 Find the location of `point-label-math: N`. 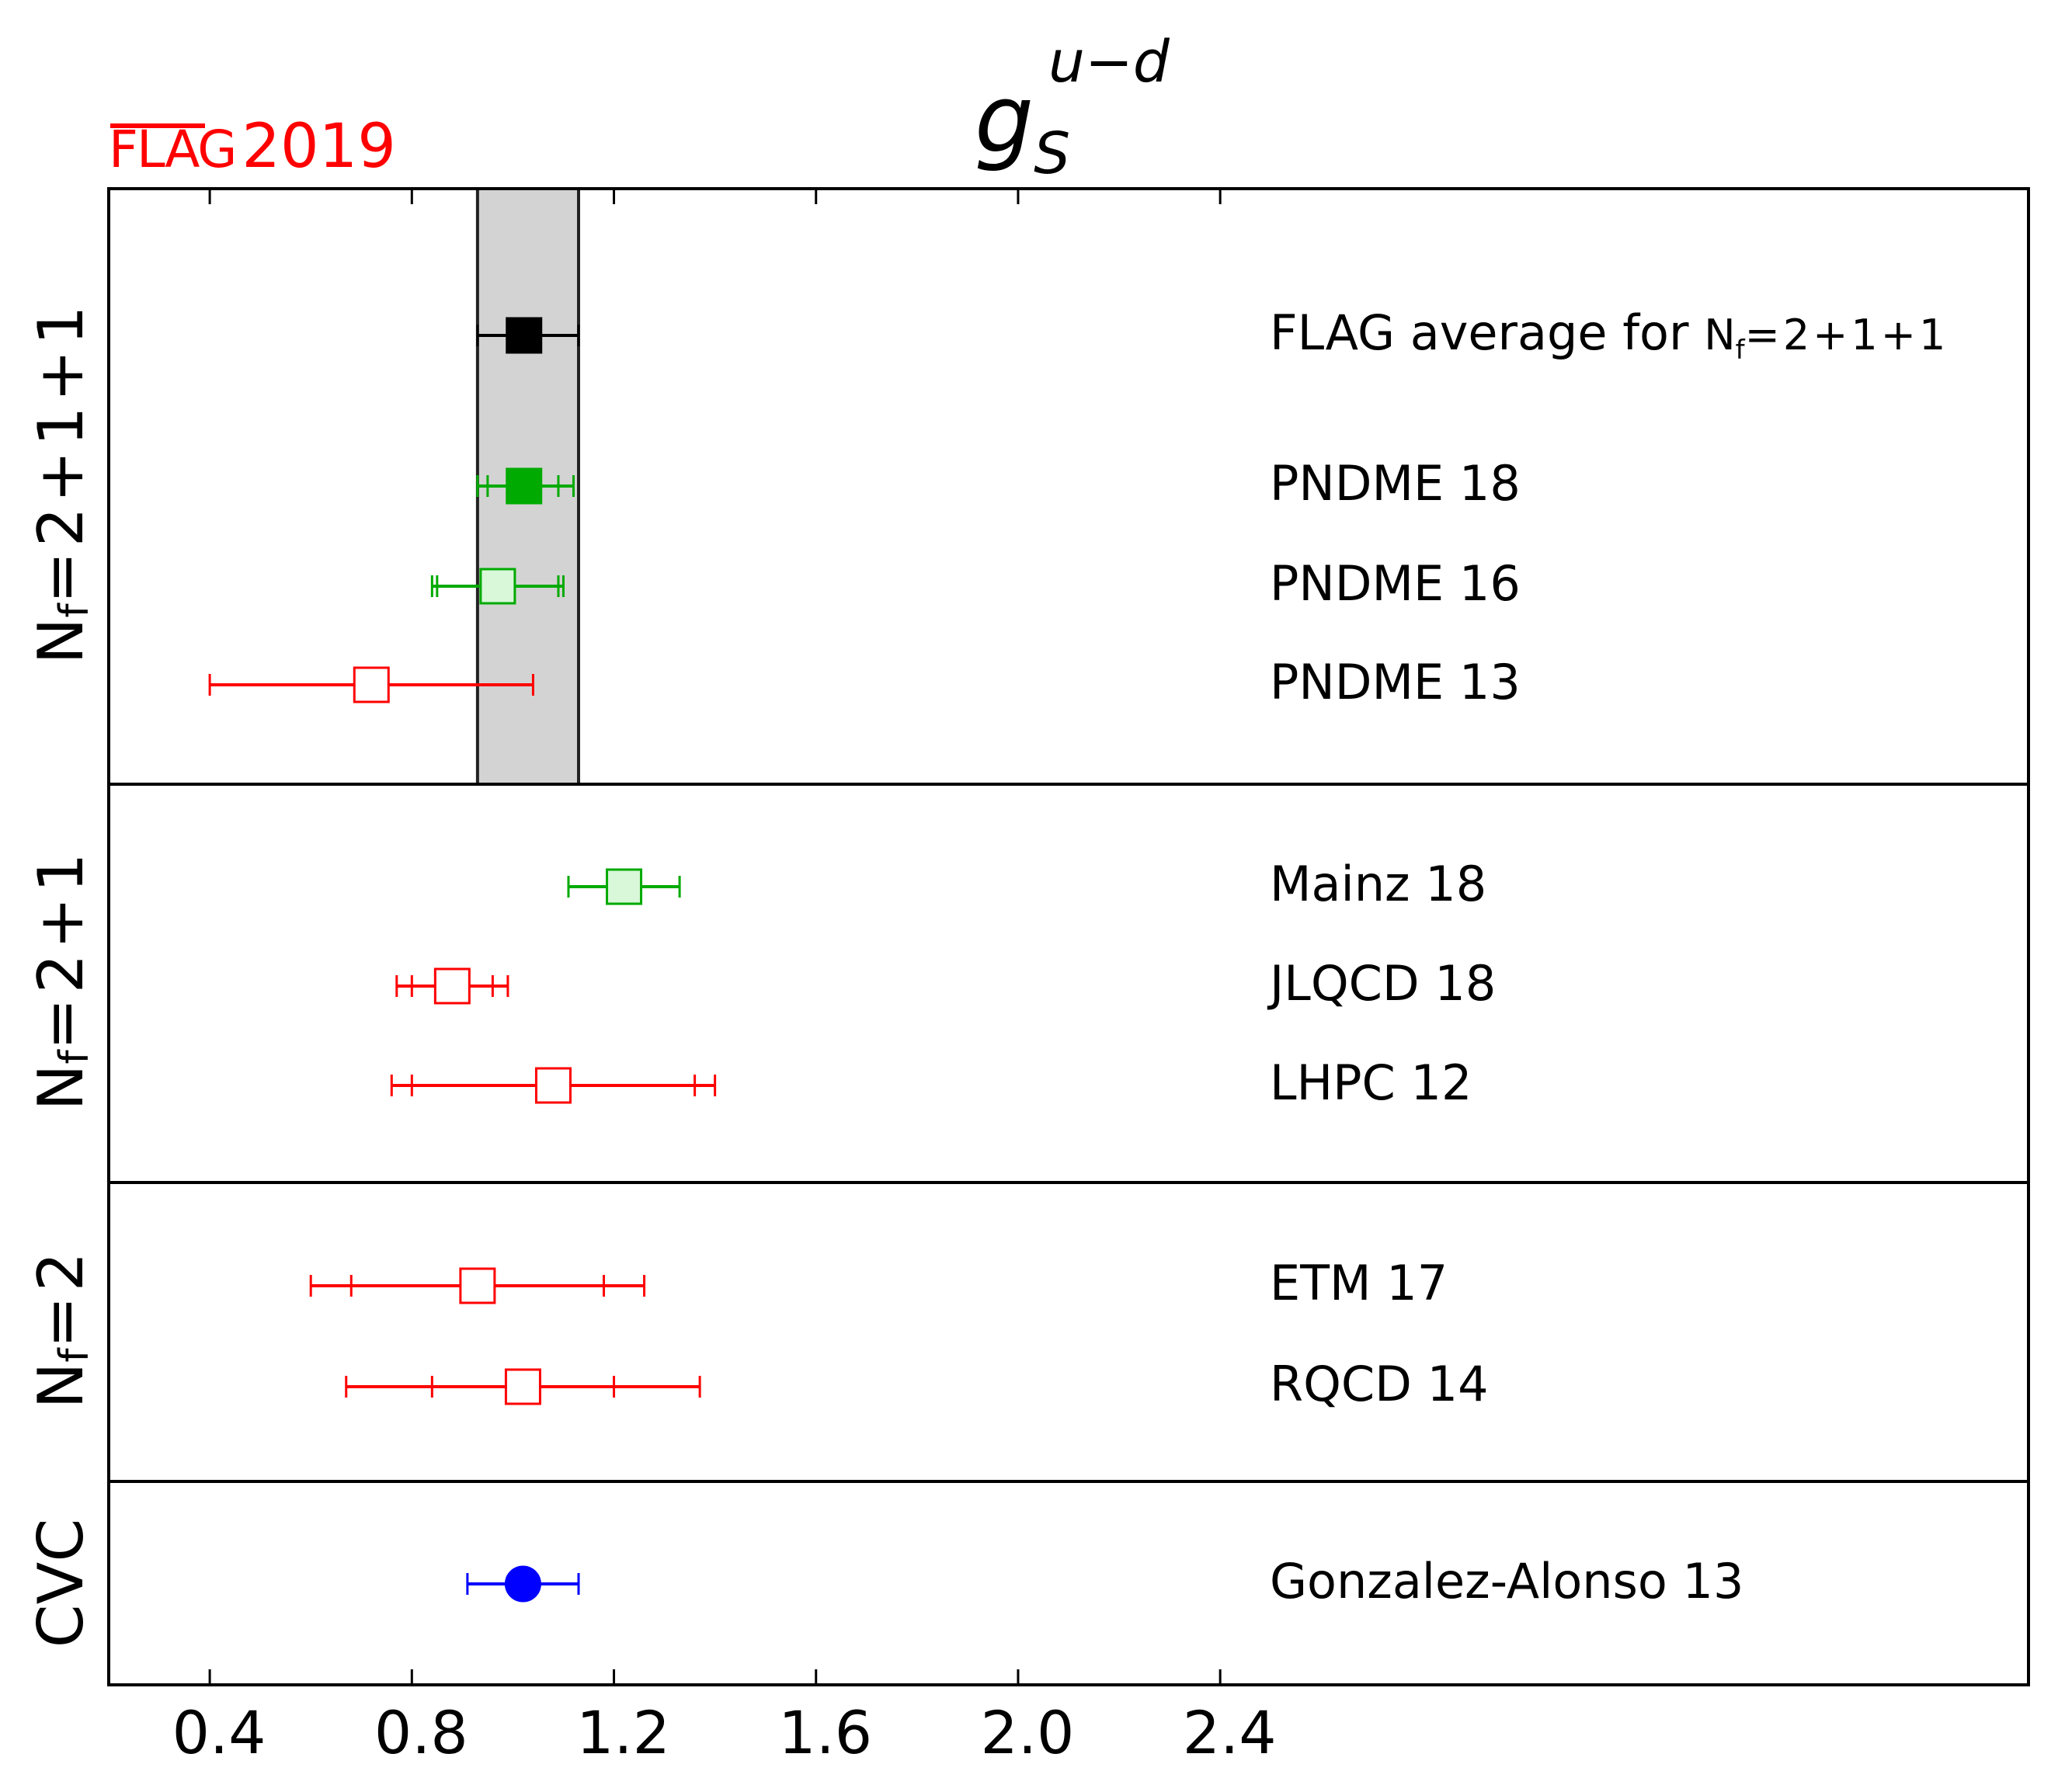

point-label-math: N is located at coordinates (1720, 335).